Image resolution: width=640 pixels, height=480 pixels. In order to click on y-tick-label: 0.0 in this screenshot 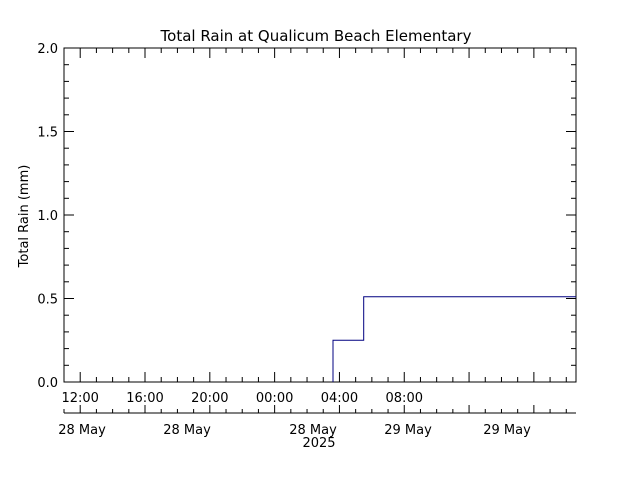, I will do `click(47, 383)`.